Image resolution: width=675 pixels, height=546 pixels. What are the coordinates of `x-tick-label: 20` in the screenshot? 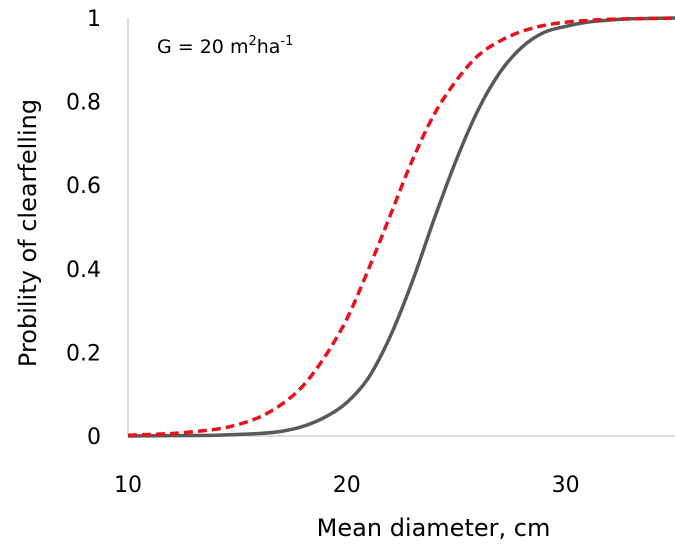 It's located at (347, 485).